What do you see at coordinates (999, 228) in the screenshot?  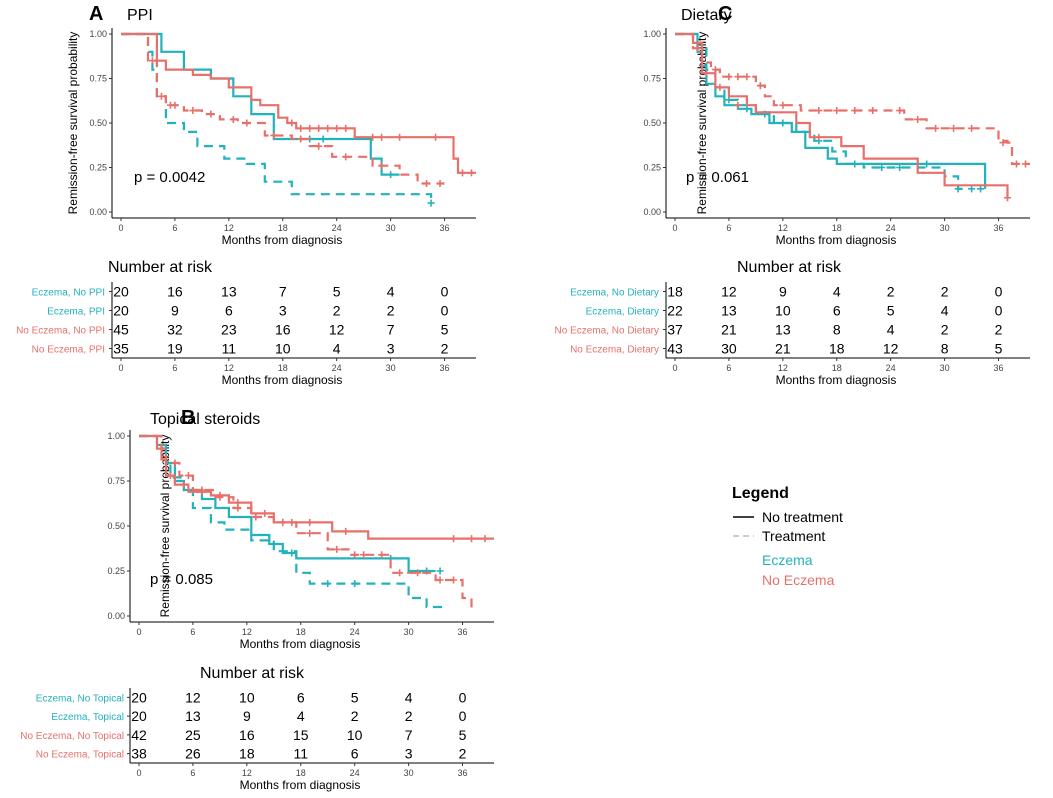 I see `x-tick-label: 36` at bounding box center [999, 228].